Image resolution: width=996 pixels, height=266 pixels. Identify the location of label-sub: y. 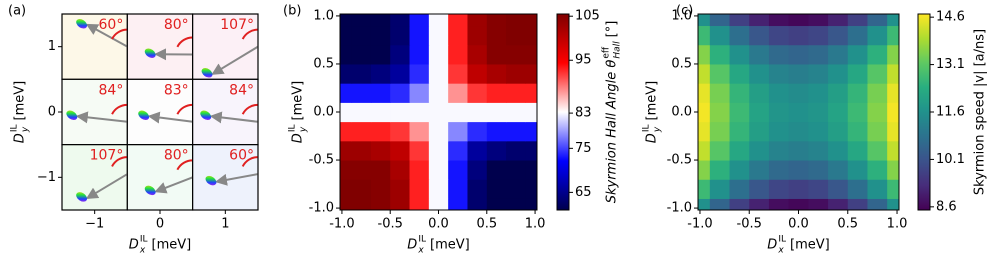
(658, 129).